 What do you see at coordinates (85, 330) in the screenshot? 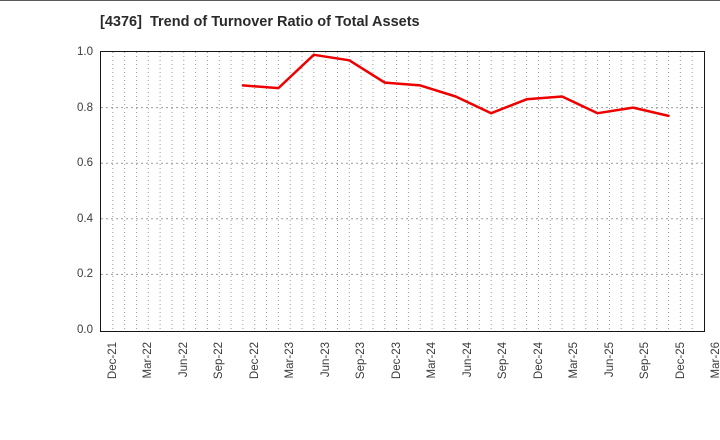
I see `y-tick-label: 0.0` at bounding box center [85, 330].